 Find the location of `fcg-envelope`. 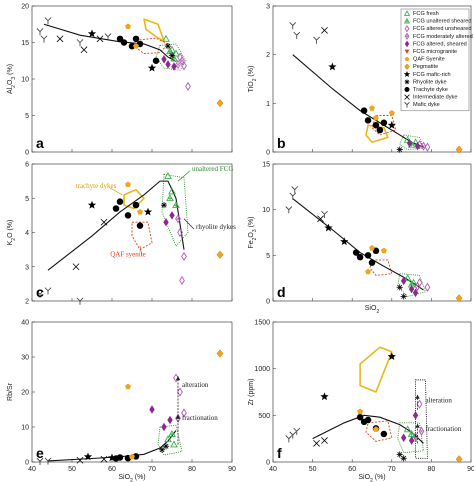

fcg-envelope is located at coordinates (170, 440).